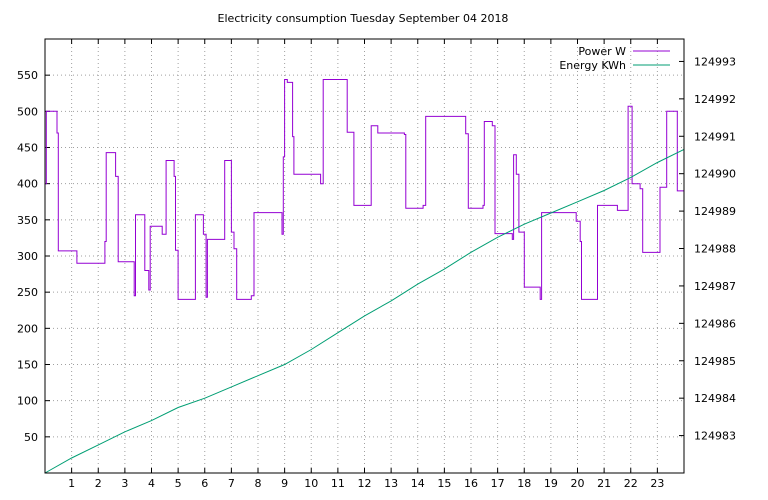 This screenshot has width=768, height=500. I want to click on y-right-tick-label: 124991, so click(715, 136).